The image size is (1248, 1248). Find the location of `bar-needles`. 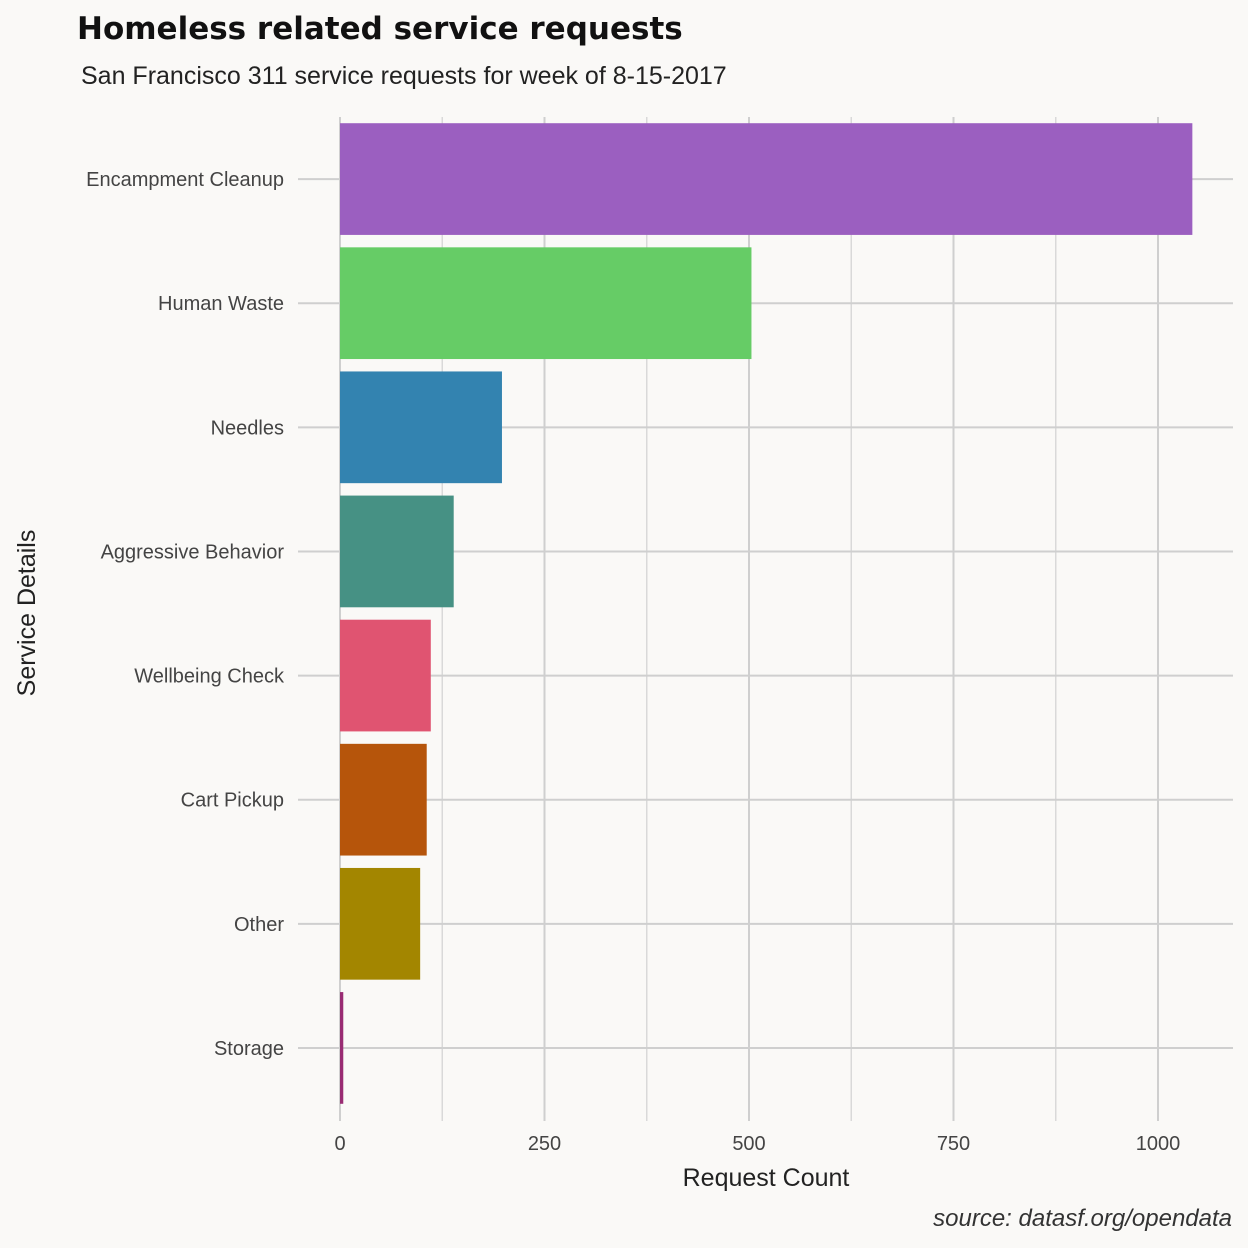

bar-needles is located at coordinates (421, 427).